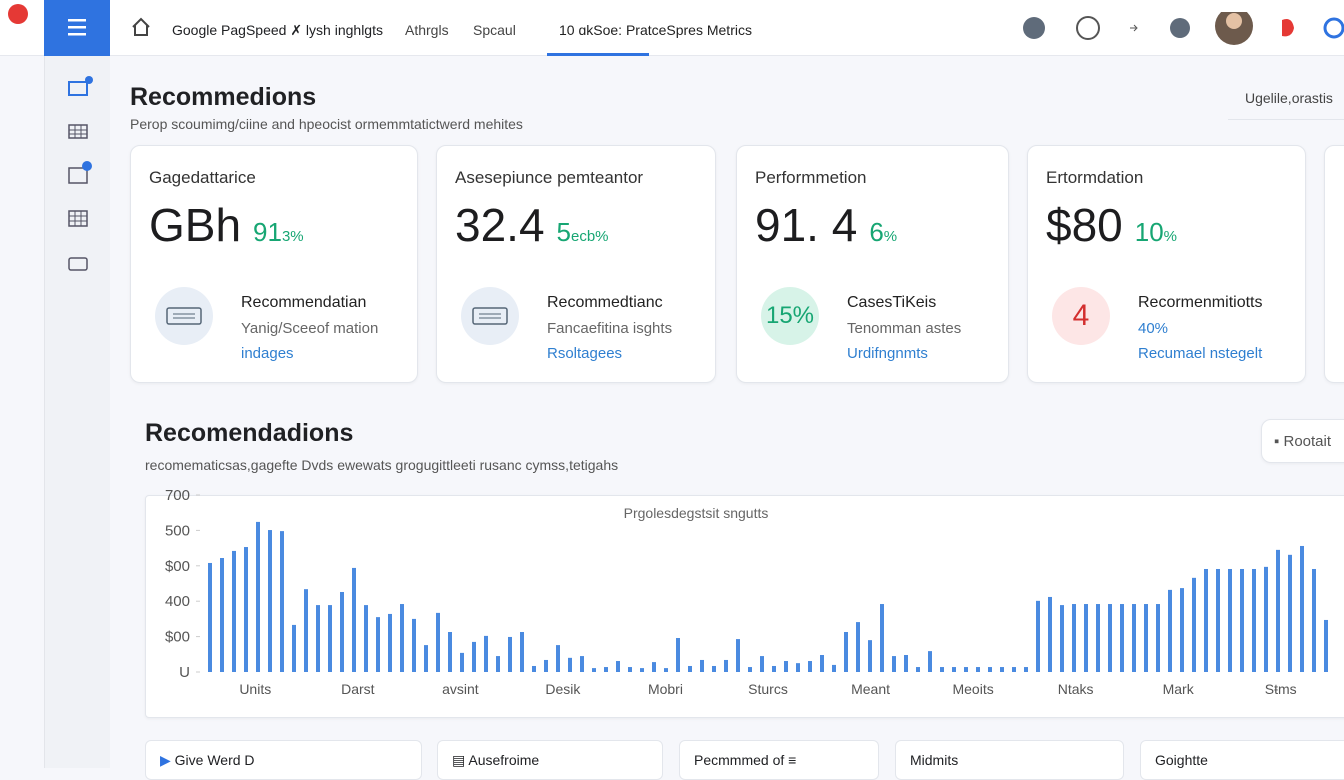  Describe the element at coordinates (811, 177) in the screenshot. I see `card-label: Performmetion` at that location.